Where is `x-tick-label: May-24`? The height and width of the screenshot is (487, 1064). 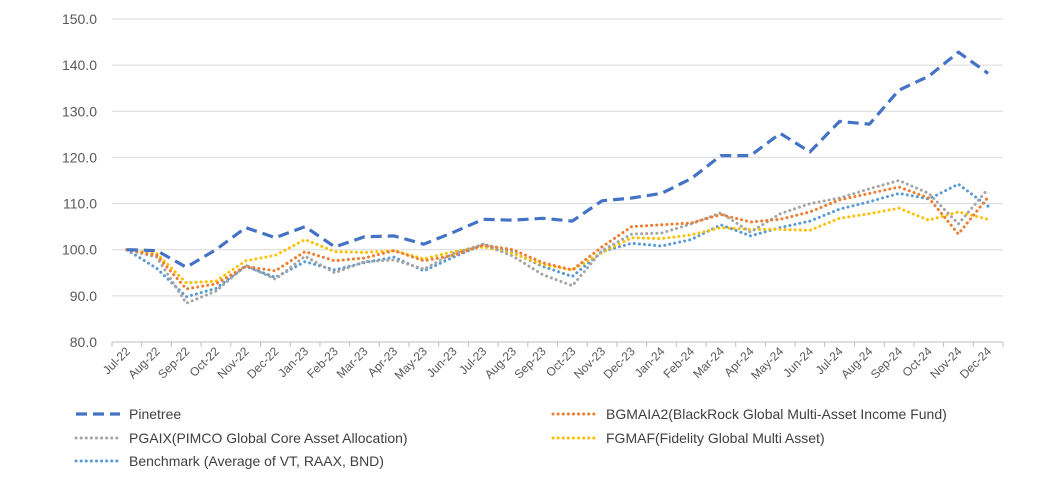 x-tick-label: May-24 is located at coordinates (767, 363).